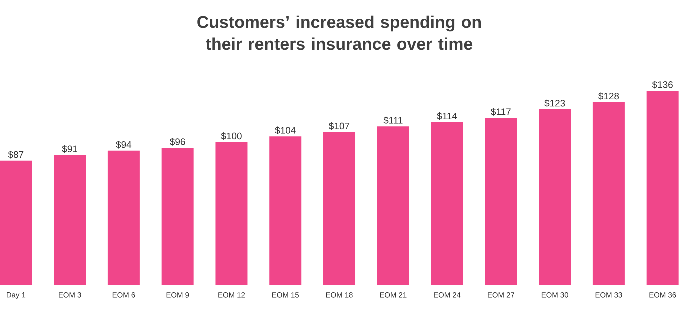 This screenshot has width=679, height=319. Describe the element at coordinates (340, 33) in the screenshot. I see `chart-title: Customers’ increased spending on their renters insurance over time` at that location.